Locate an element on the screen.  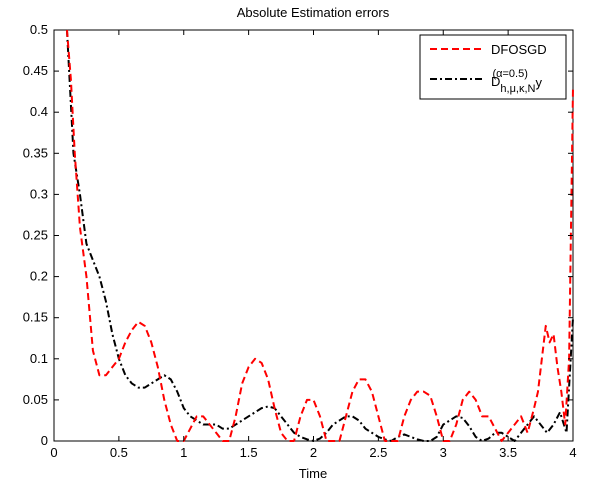
y-tick-label: 0.2 is located at coordinates (39, 276).